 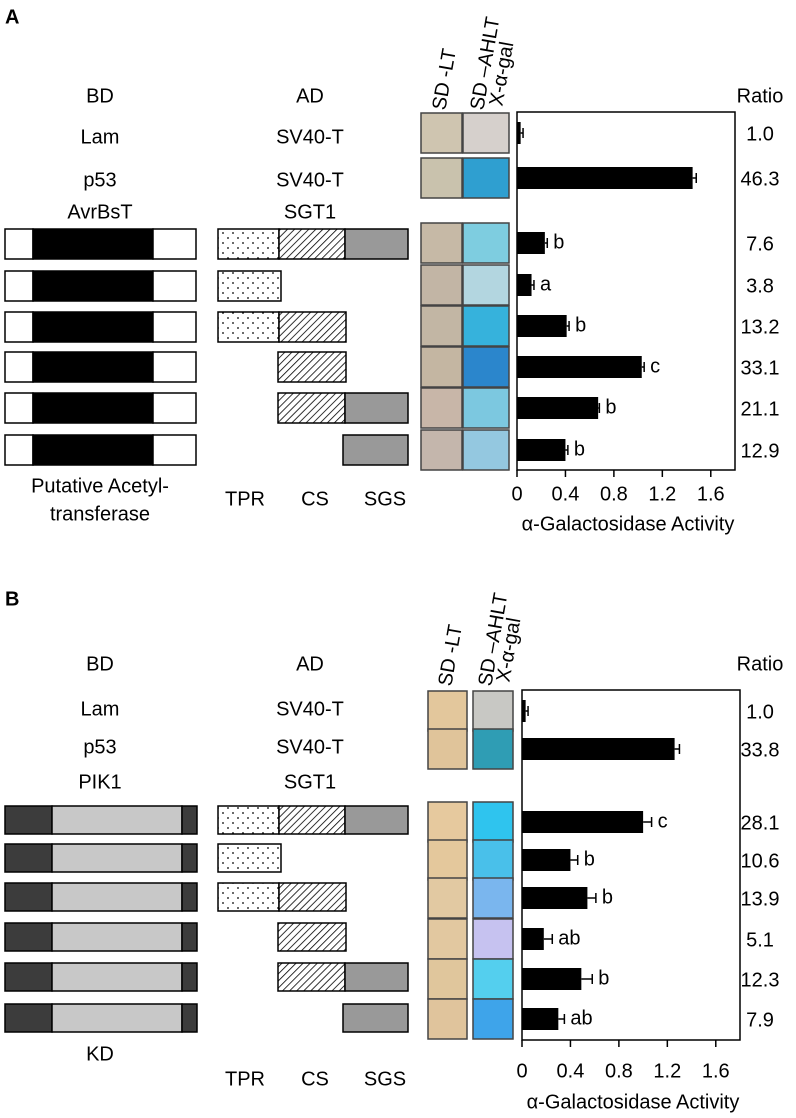 I want to click on ratio: 10.6, so click(x=760, y=861).